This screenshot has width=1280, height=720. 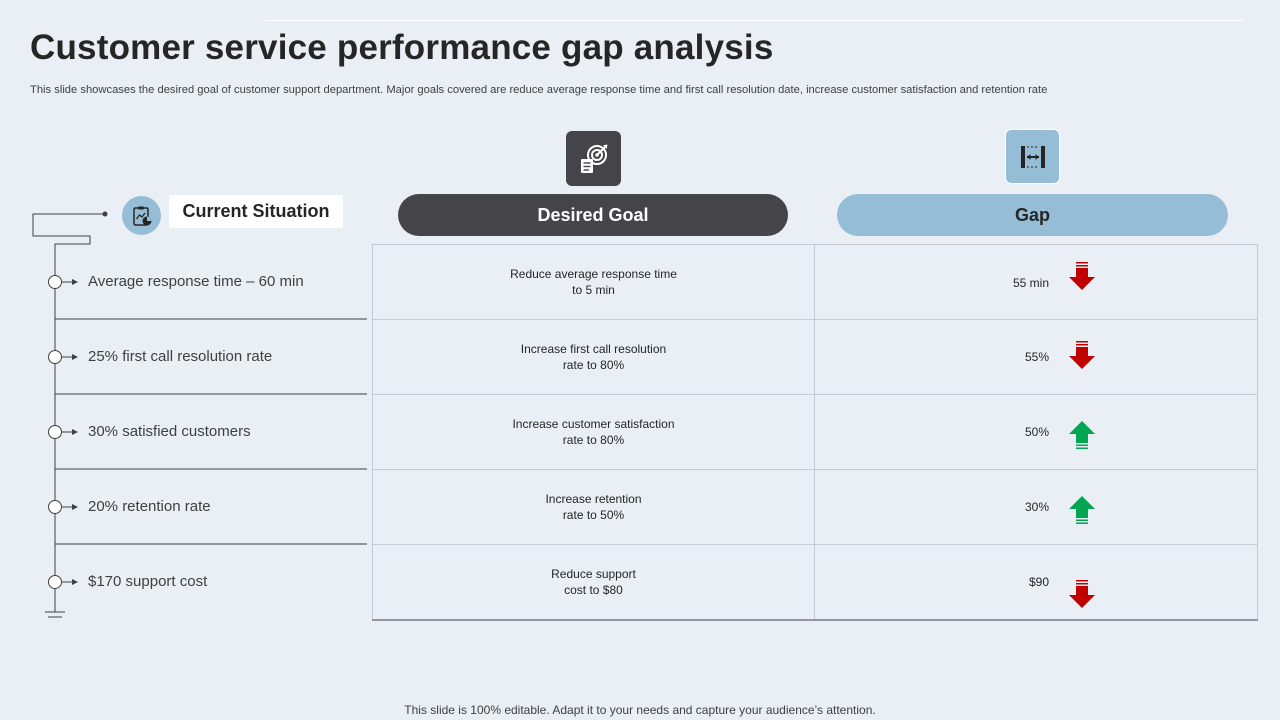 I want to click on gap-cell: 30%, so click(x=1036, y=507).